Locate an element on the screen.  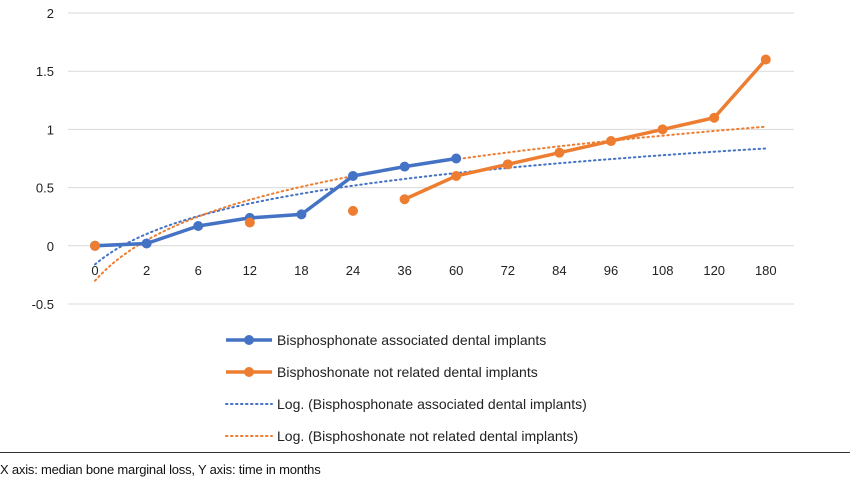
x-tick-label: 6 is located at coordinates (198, 270).